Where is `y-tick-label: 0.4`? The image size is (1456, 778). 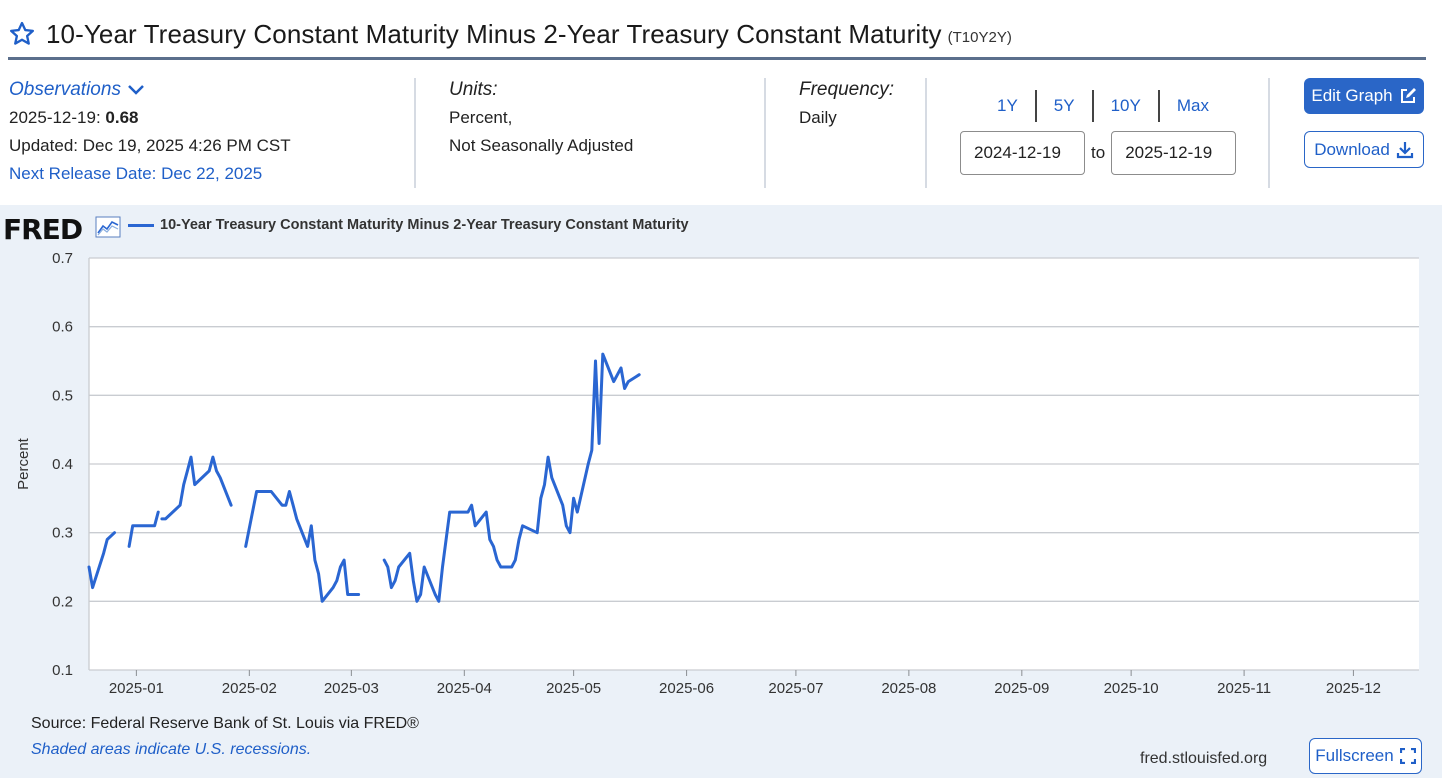 y-tick-label: 0.4 is located at coordinates (62, 464).